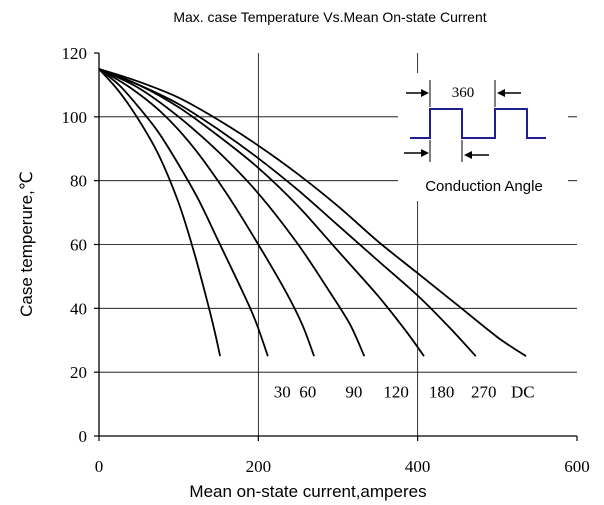  Describe the element at coordinates (418, 466) in the screenshot. I see `x-tick-label: 400` at that location.